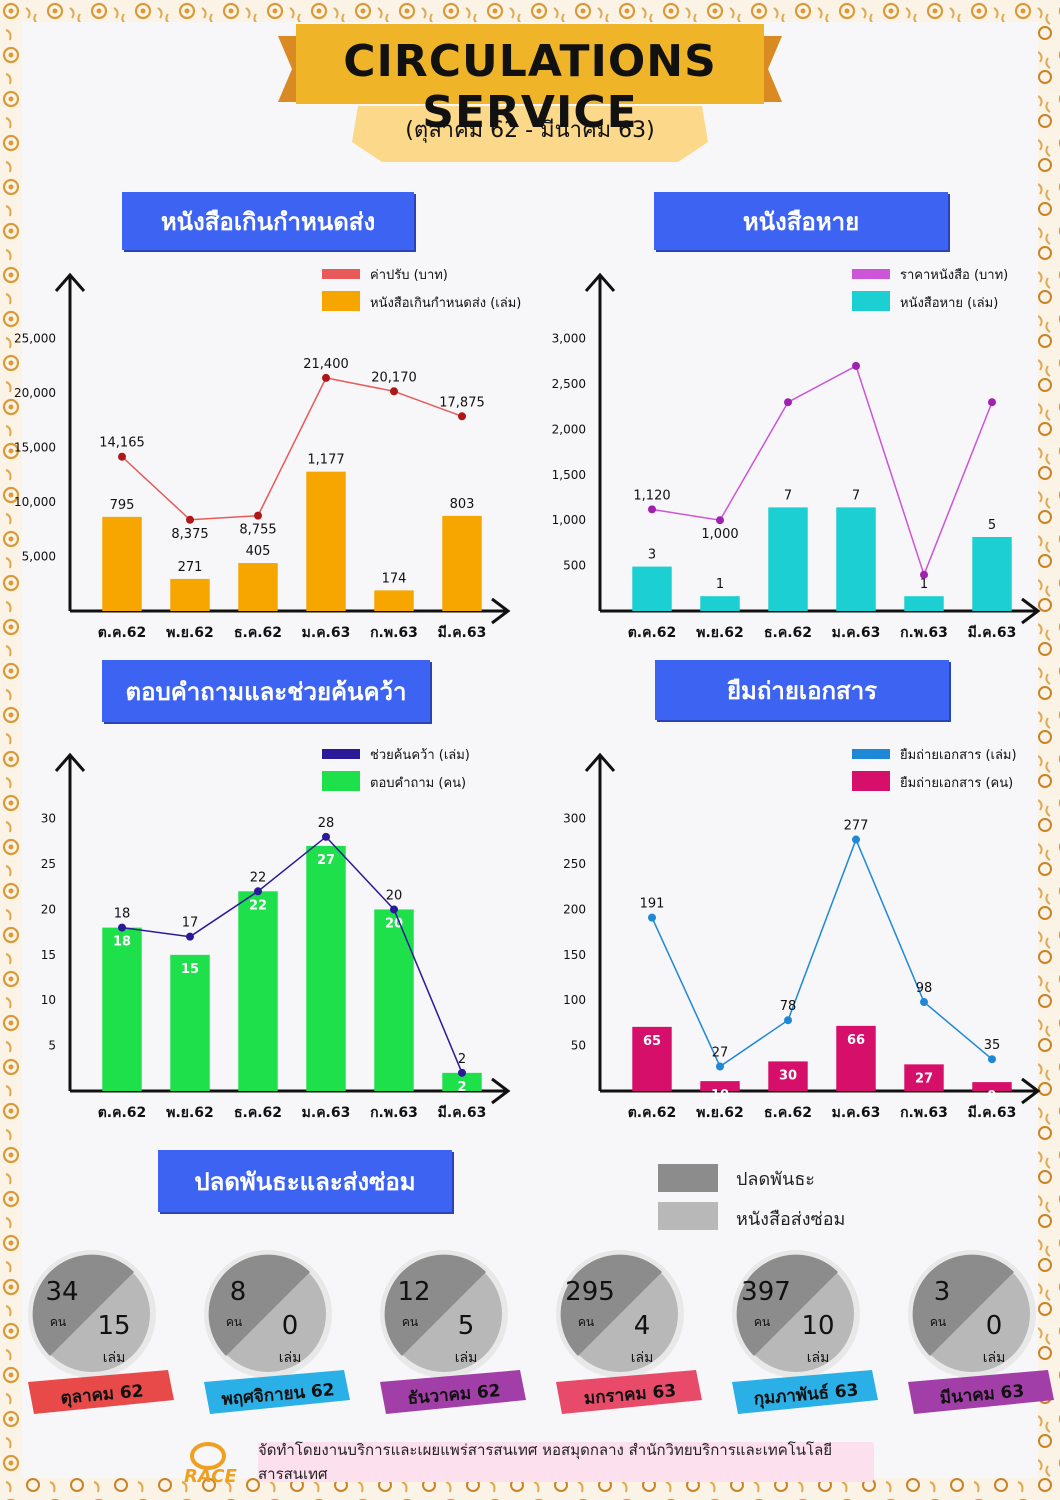 The image size is (1060, 1500). I want to click on section-title-lost: หนังสือหาย, so click(801, 221).